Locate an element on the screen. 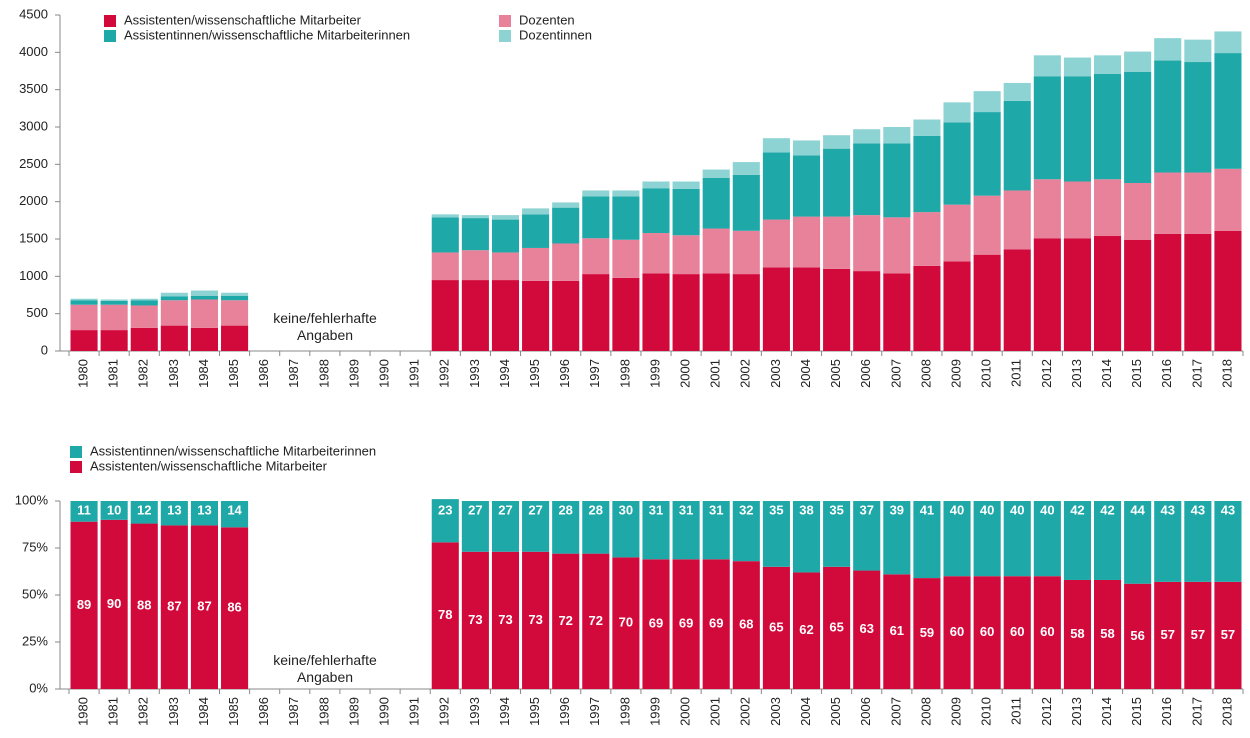  data-label: 59 is located at coordinates (927, 632).